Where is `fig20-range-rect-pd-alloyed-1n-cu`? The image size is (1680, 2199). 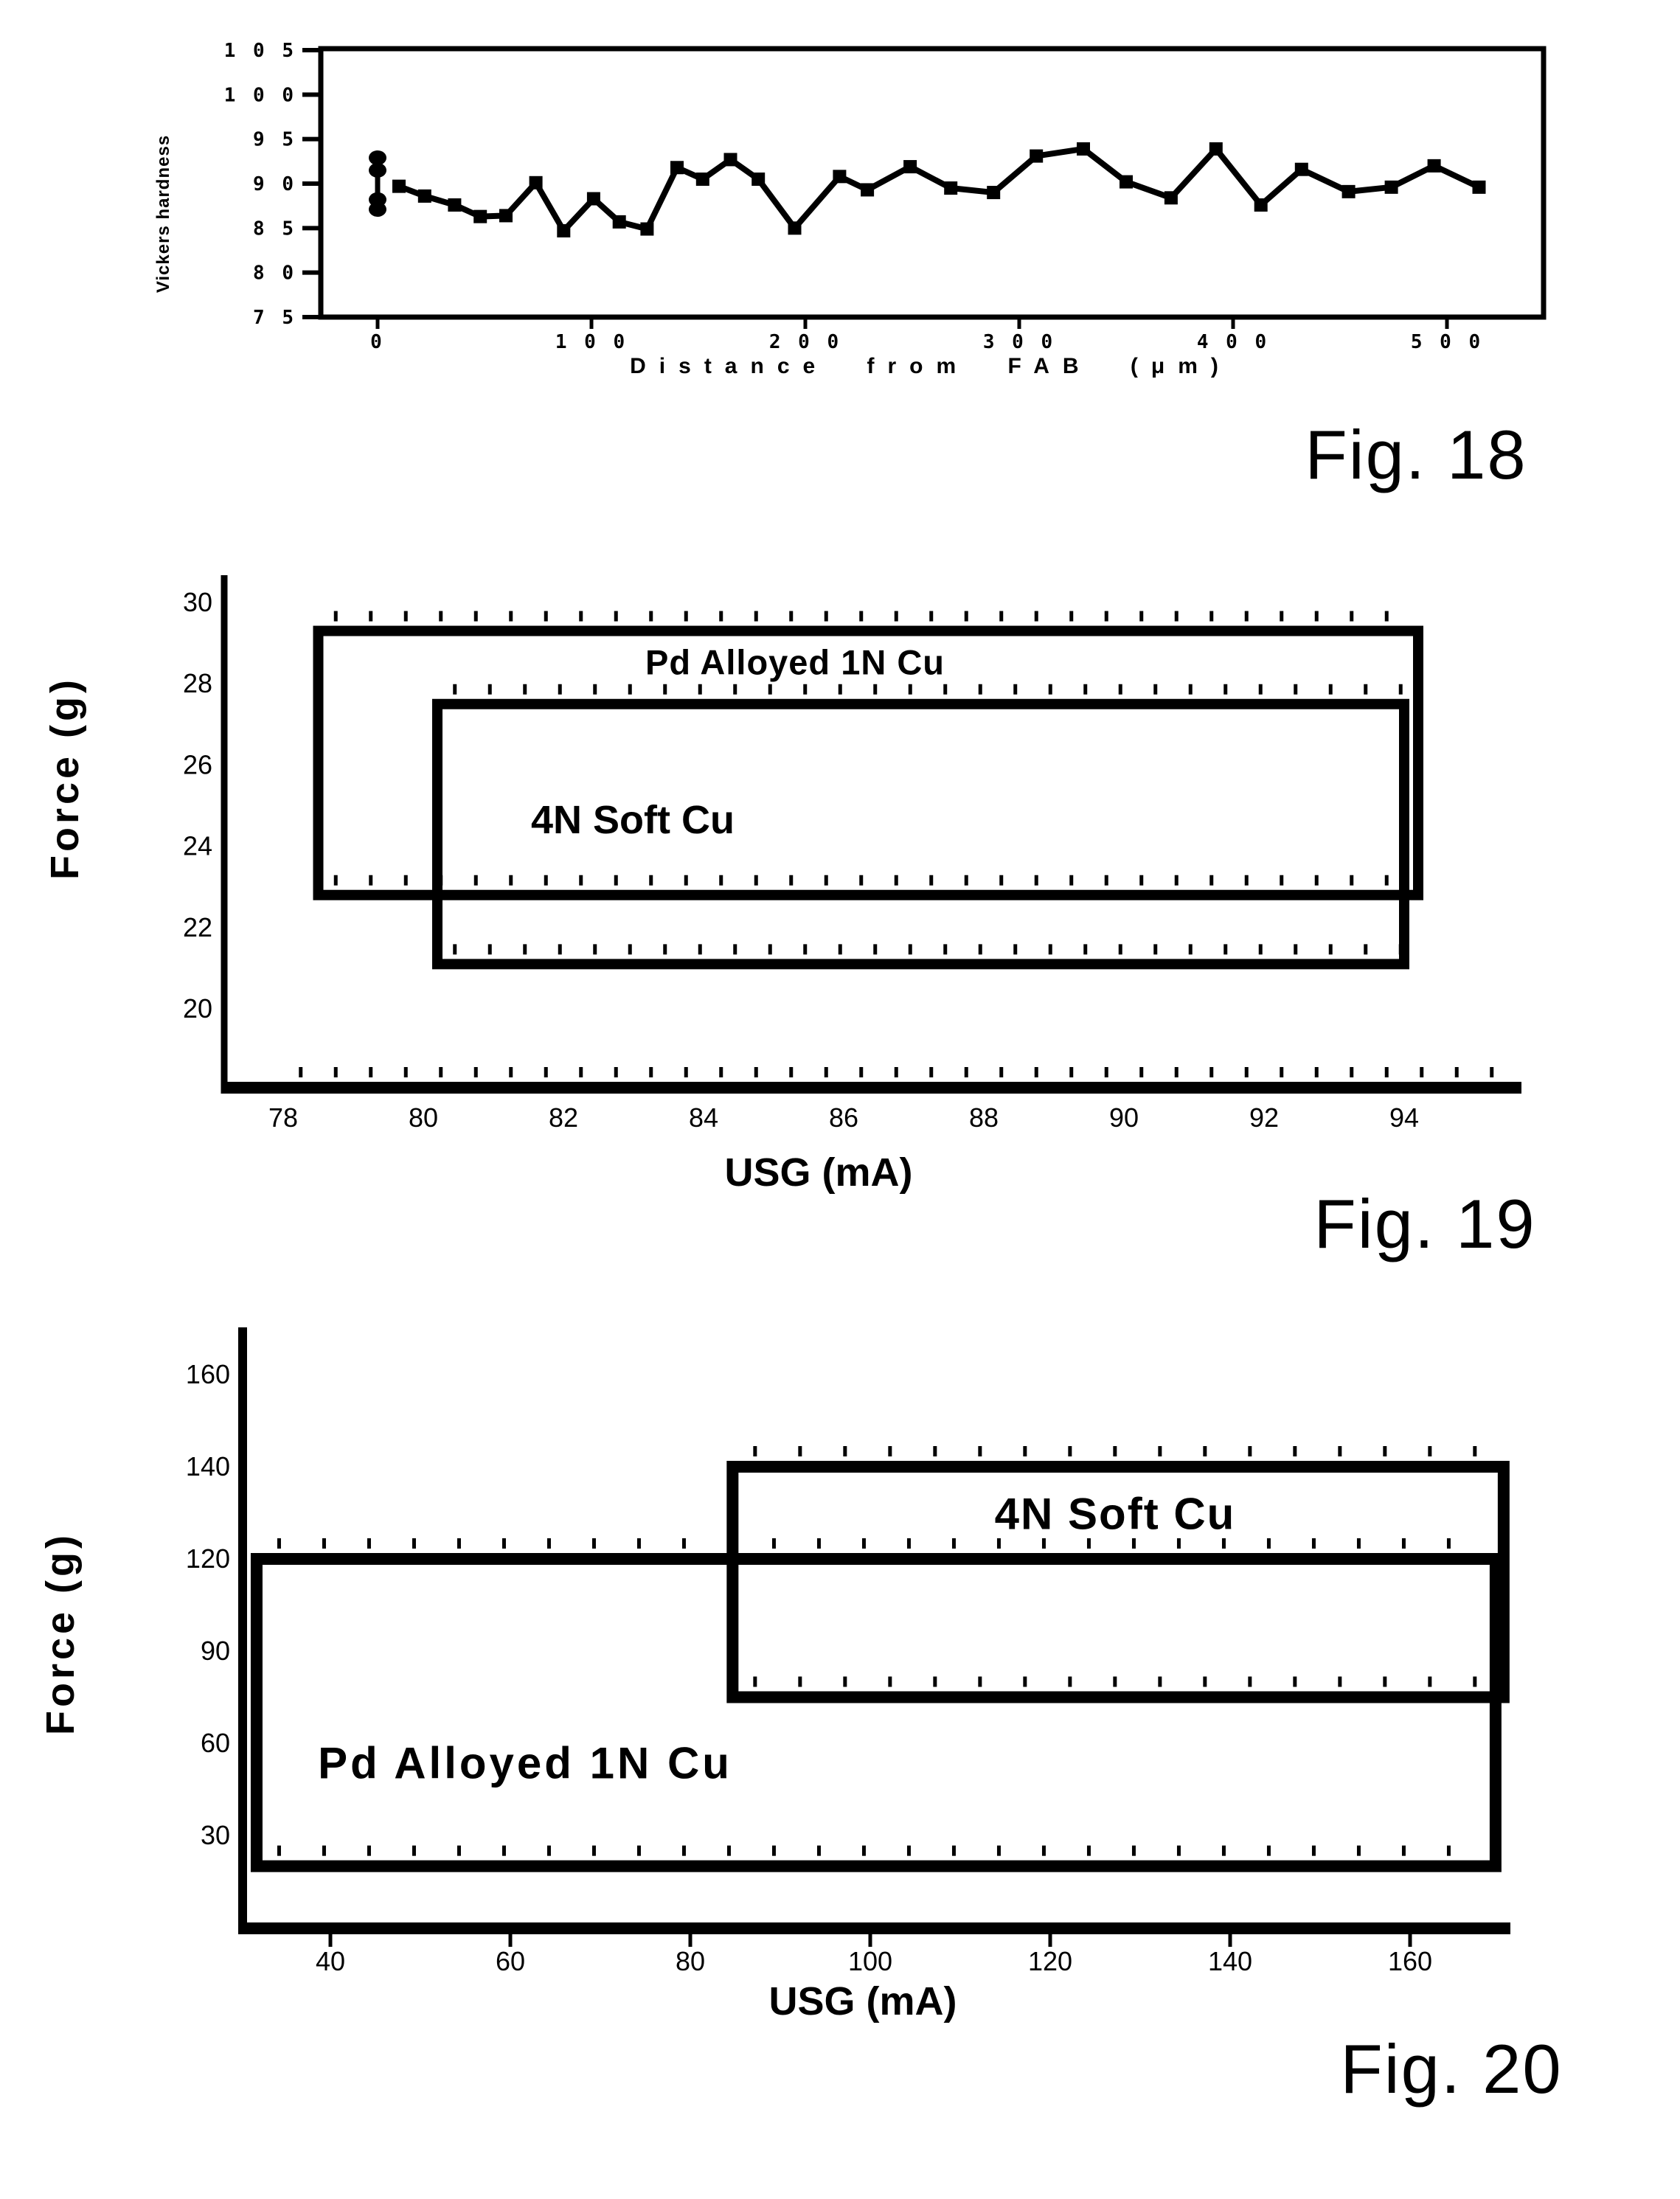 fig20-range-rect-pd-alloyed-1n-cu is located at coordinates (876, 1712).